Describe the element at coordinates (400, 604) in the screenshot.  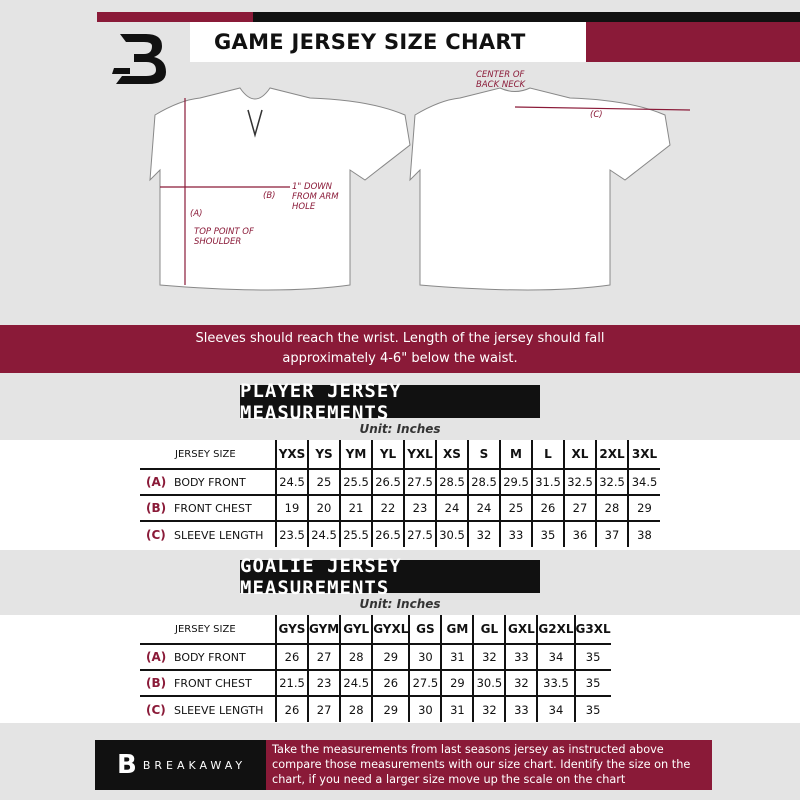
I see `goalie-unit: Unit: Inches` at that location.